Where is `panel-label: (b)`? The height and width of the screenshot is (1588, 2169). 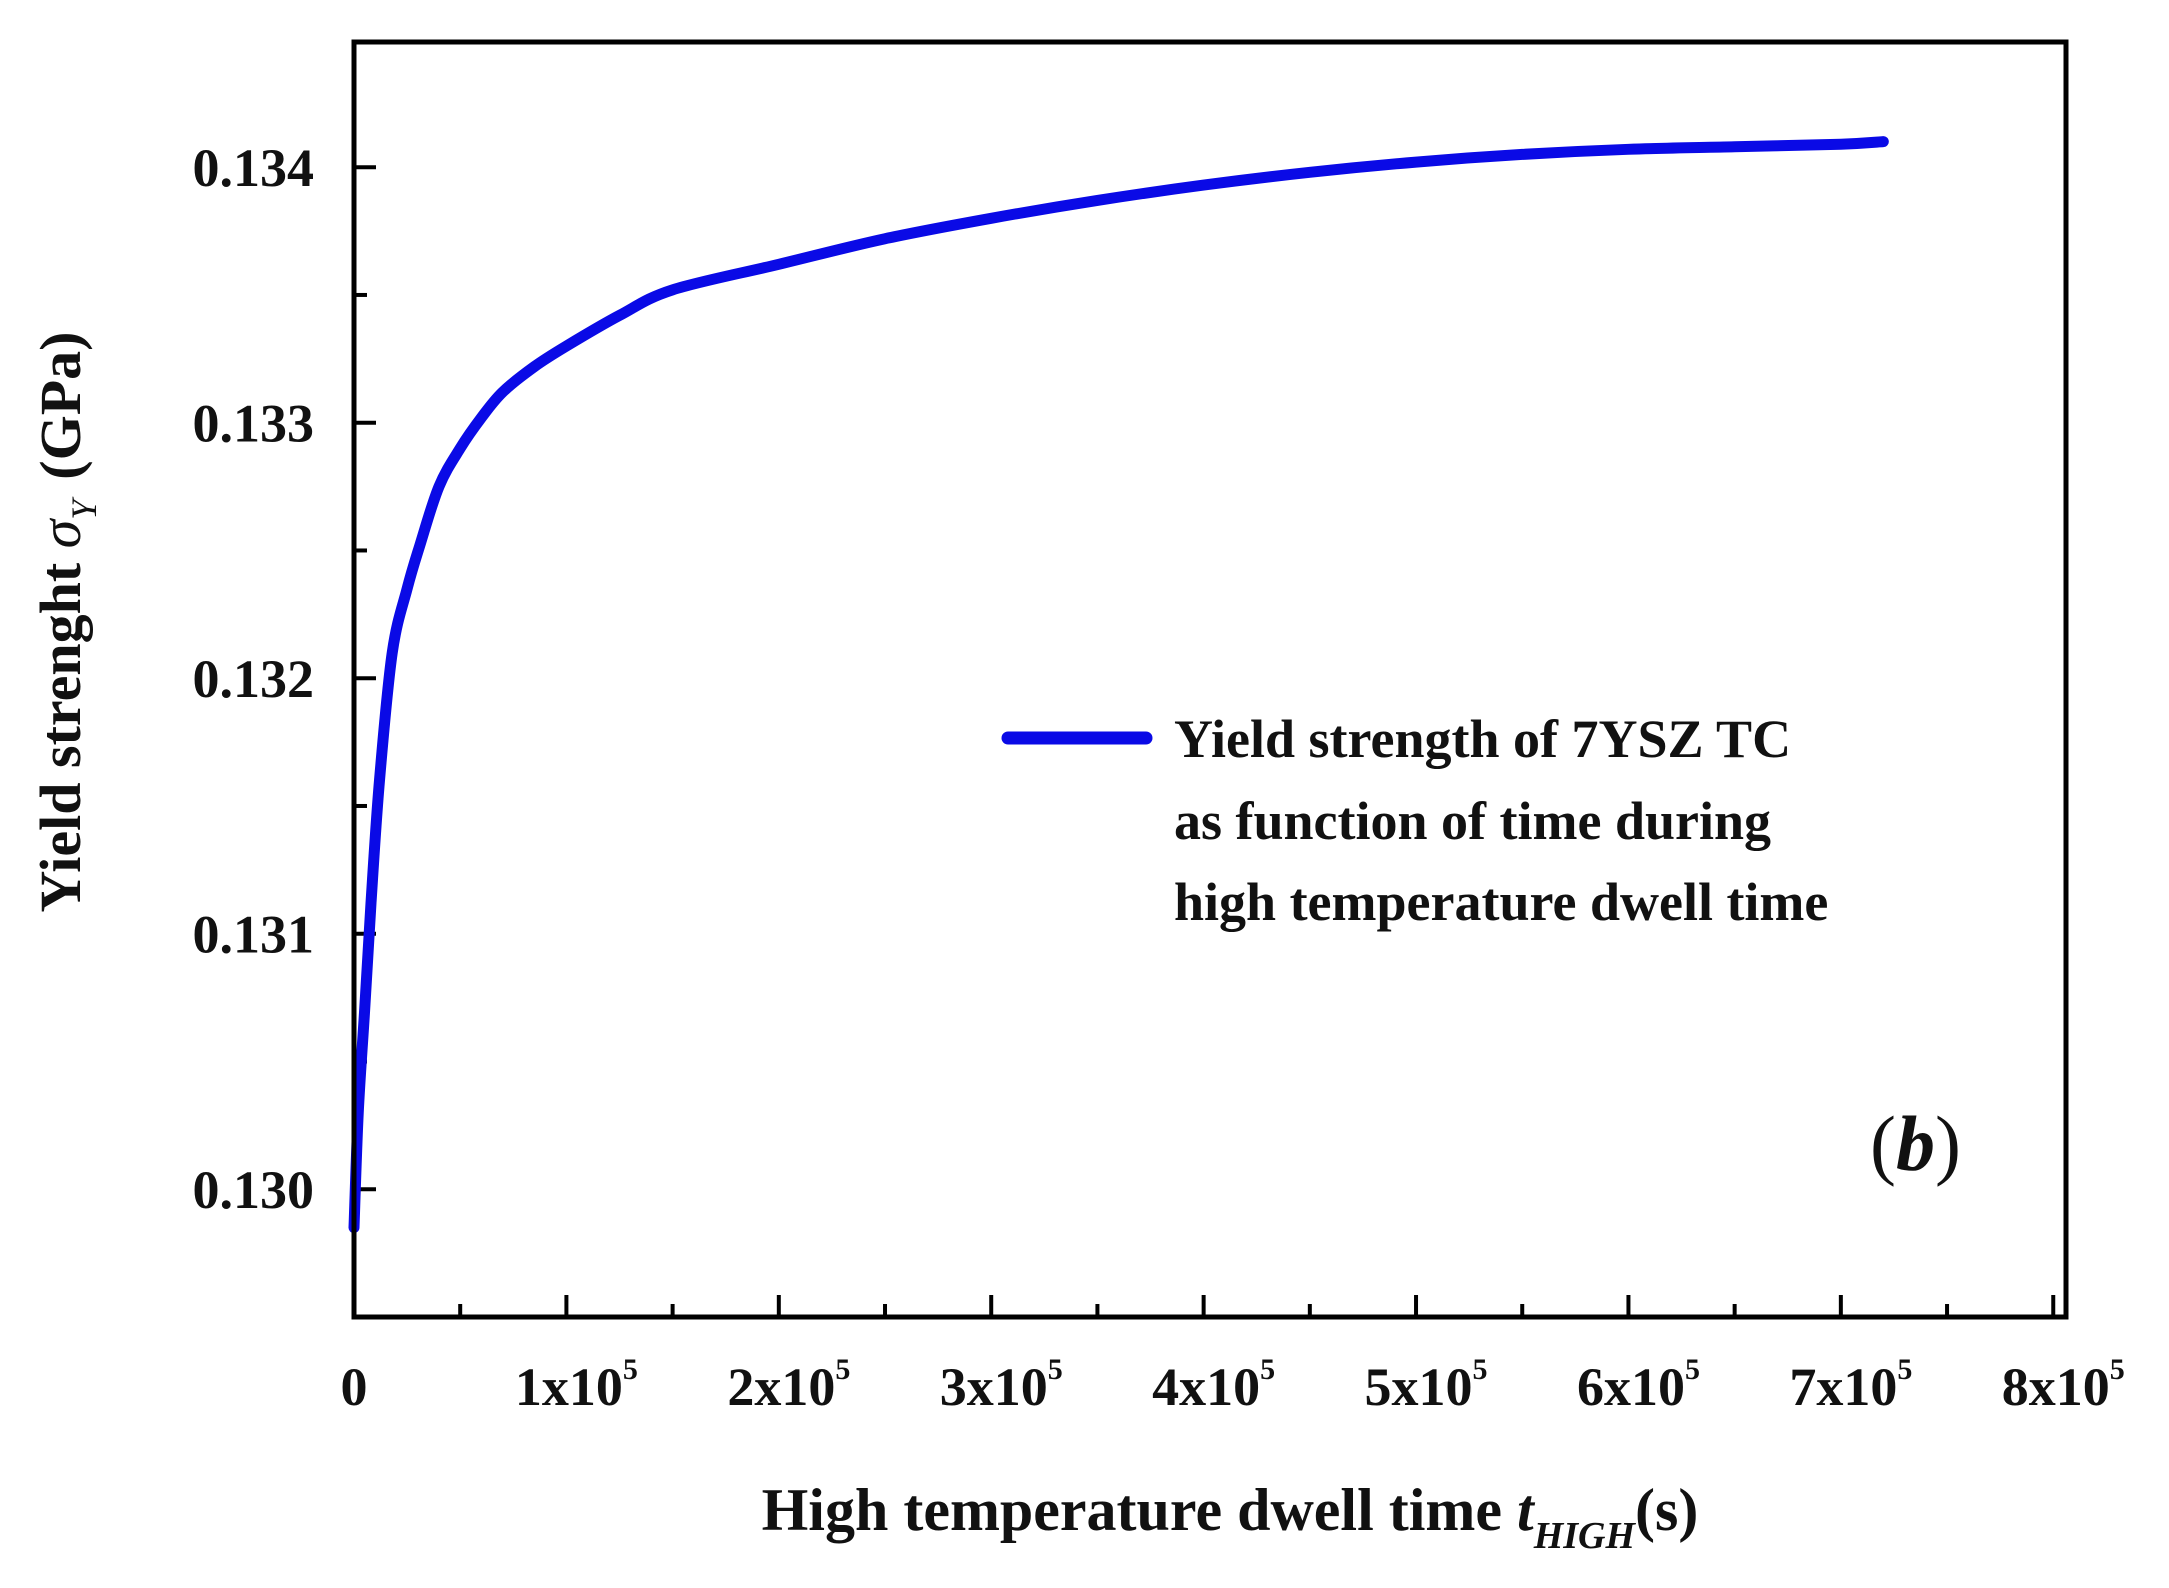 panel-label: (b) is located at coordinates (1915, 1143).